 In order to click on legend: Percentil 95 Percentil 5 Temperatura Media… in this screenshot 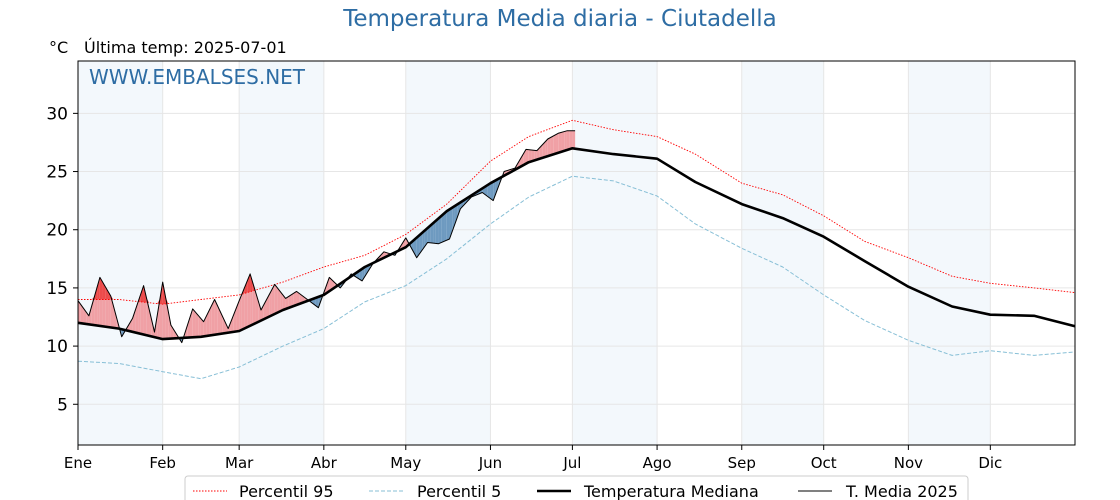, I will do `click(576, 487)`.